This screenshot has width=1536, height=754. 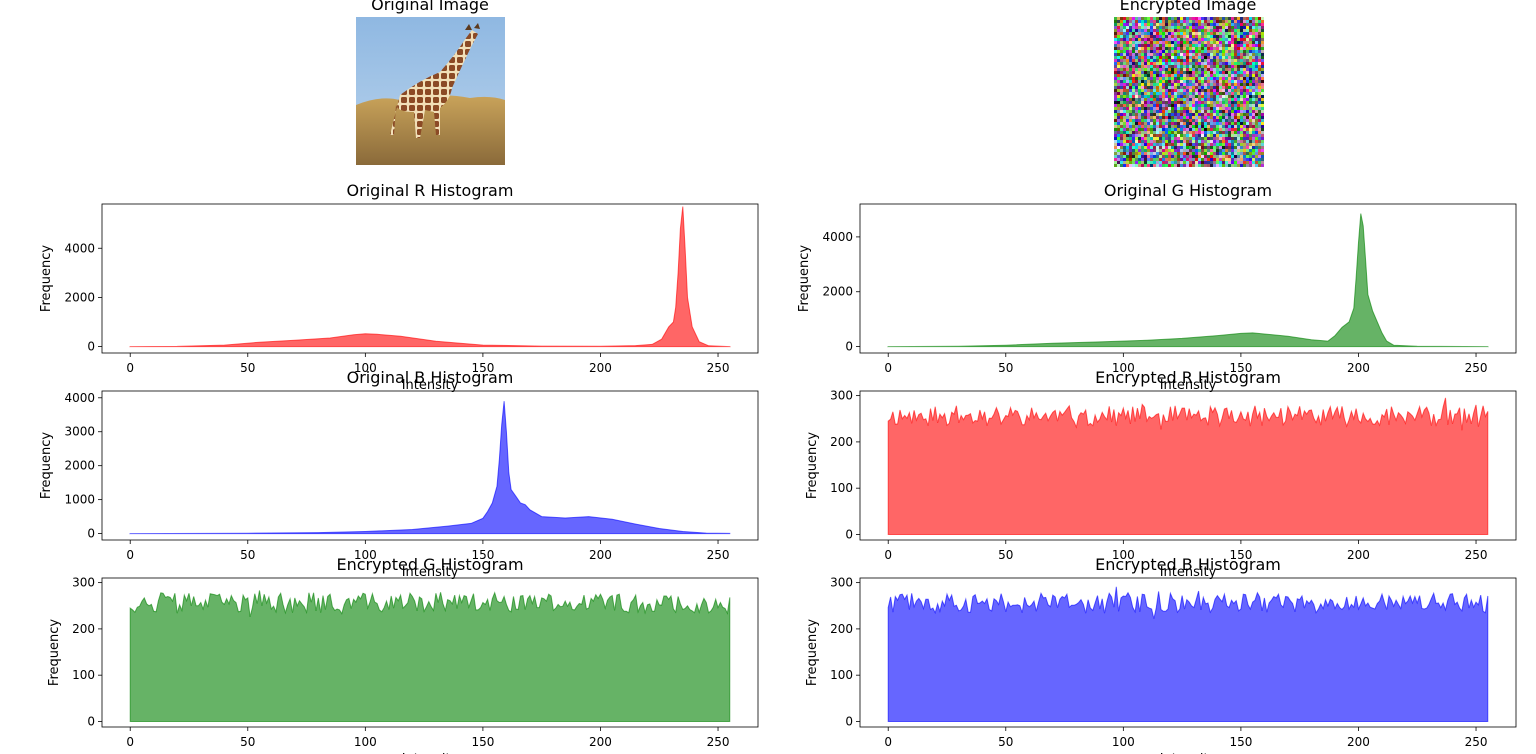 I want to click on chart-title: Original G Histogram, so click(x=1188, y=190).